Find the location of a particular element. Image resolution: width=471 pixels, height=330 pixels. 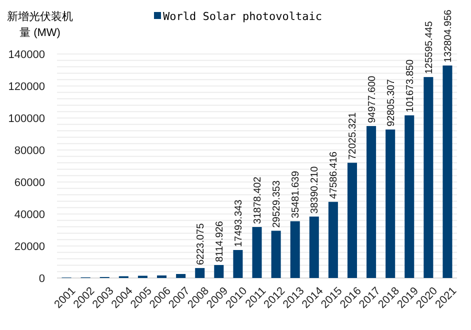

data-label: 17493.343 is located at coordinates (238, 223).